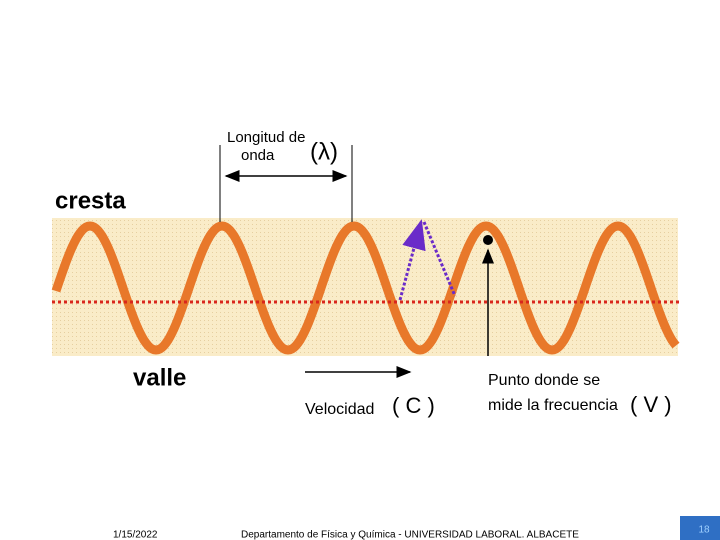 The image size is (720, 540). Describe the element at coordinates (266, 137) in the screenshot. I see `wavelength-label: Longitud de` at that location.